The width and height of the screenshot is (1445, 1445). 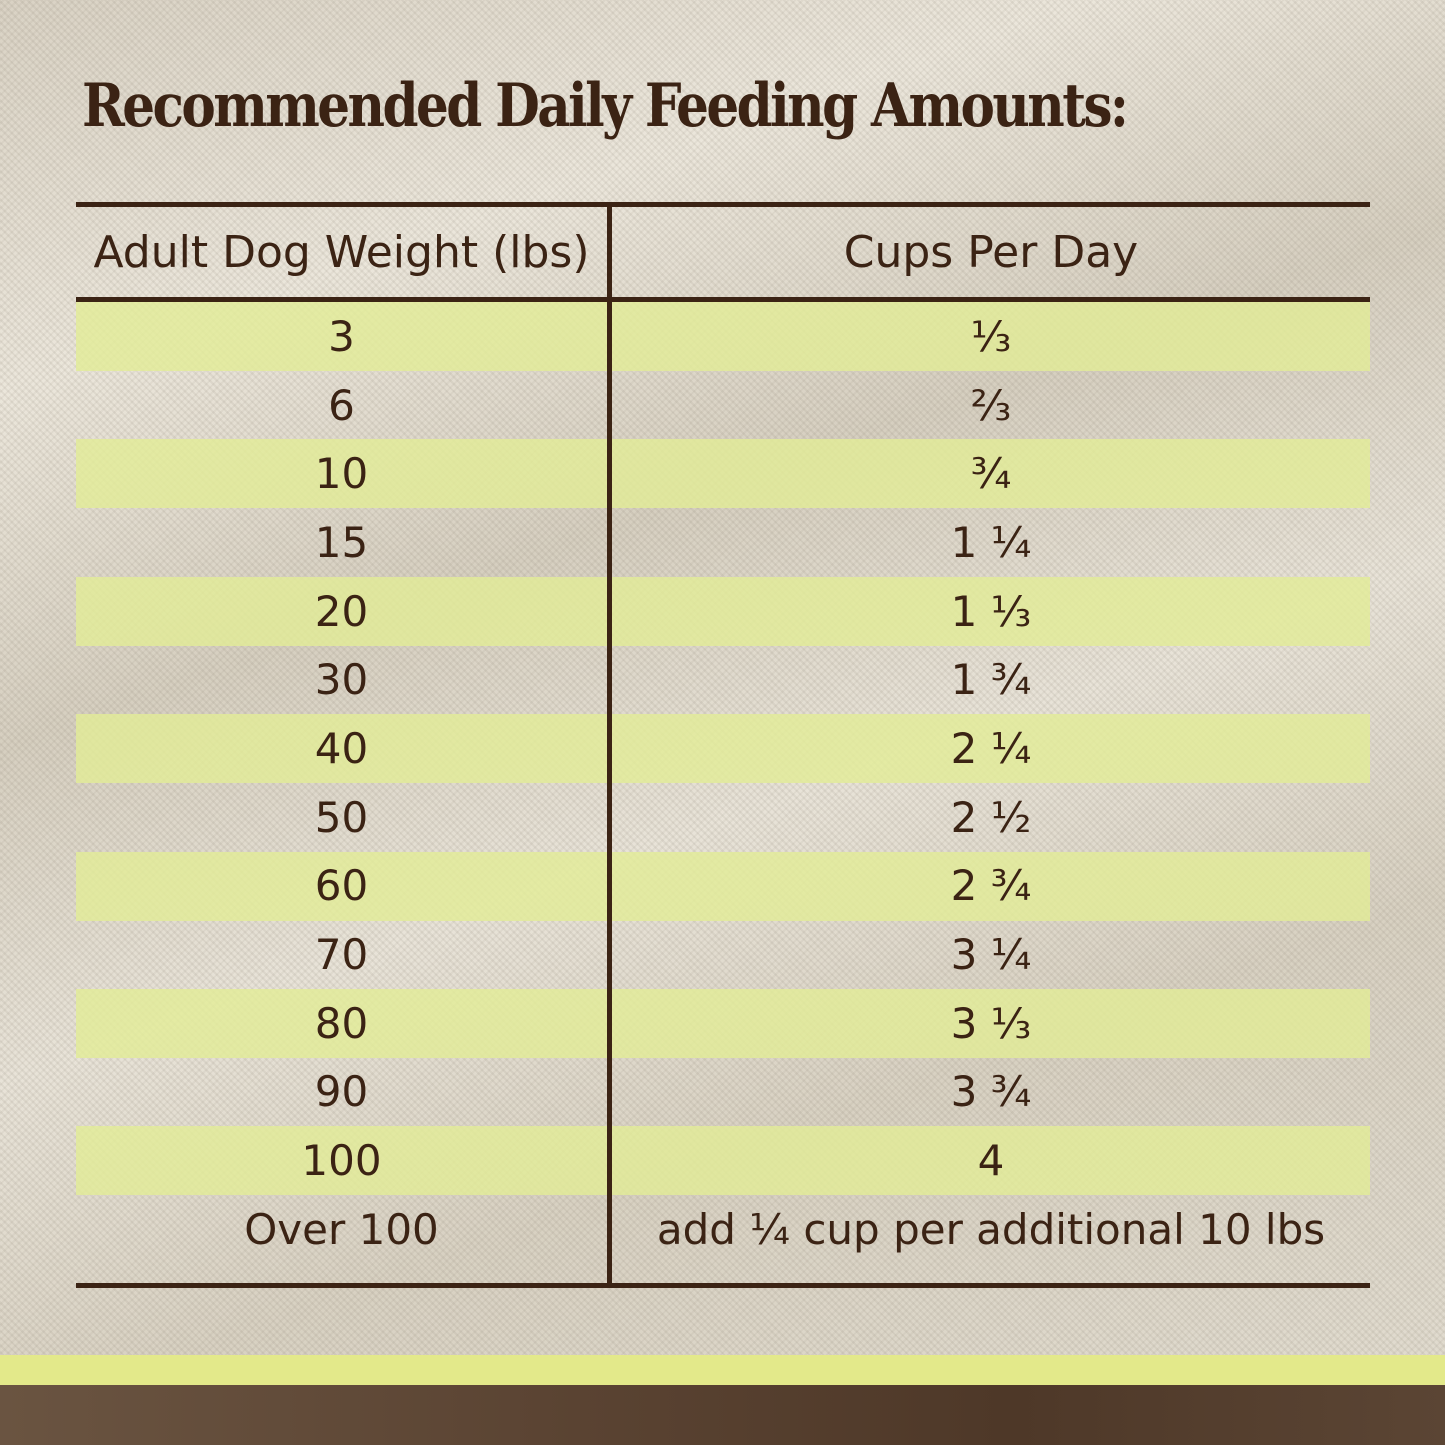 What do you see at coordinates (991, 611) in the screenshot?
I see `cups-cell: 1 ⅓` at bounding box center [991, 611].